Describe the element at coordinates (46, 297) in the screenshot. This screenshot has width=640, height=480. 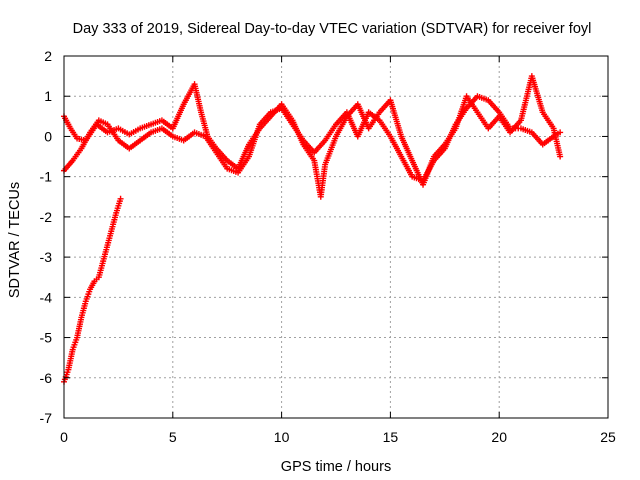
I see `y-tick-label: -4` at that location.